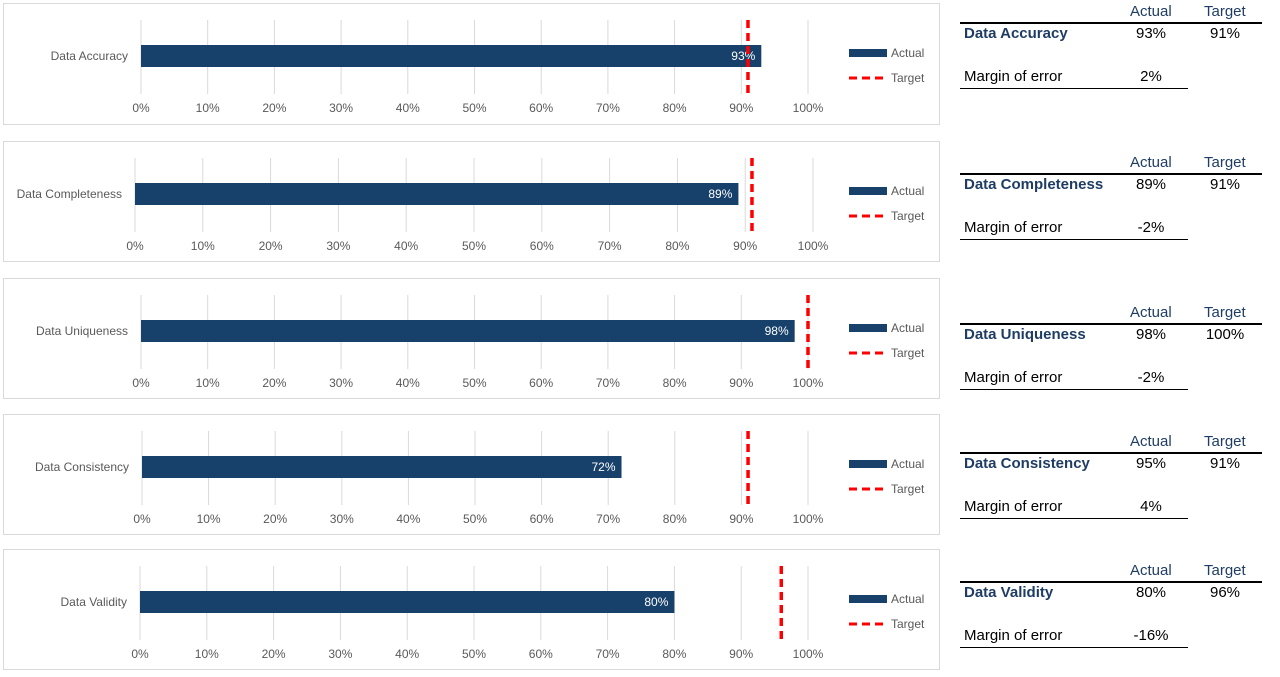 The image size is (1280, 677). What do you see at coordinates (1151, 334) in the screenshot?
I see `actual-value: 98%` at bounding box center [1151, 334].